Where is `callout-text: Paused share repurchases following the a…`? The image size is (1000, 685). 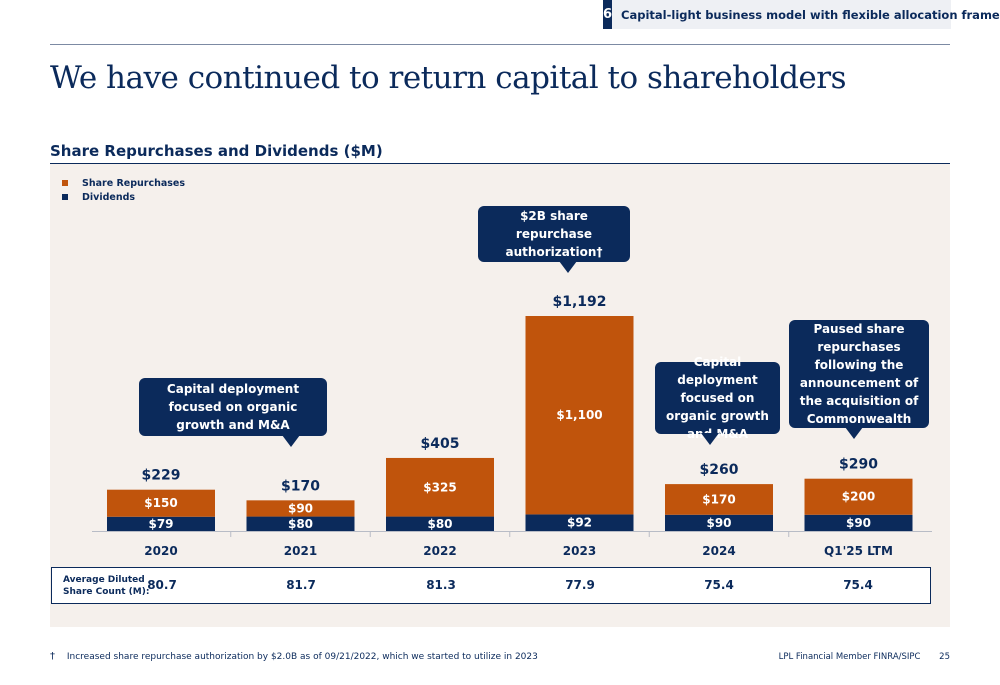
callout-text: Paused share repurchases following the a… is located at coordinates (859, 374).